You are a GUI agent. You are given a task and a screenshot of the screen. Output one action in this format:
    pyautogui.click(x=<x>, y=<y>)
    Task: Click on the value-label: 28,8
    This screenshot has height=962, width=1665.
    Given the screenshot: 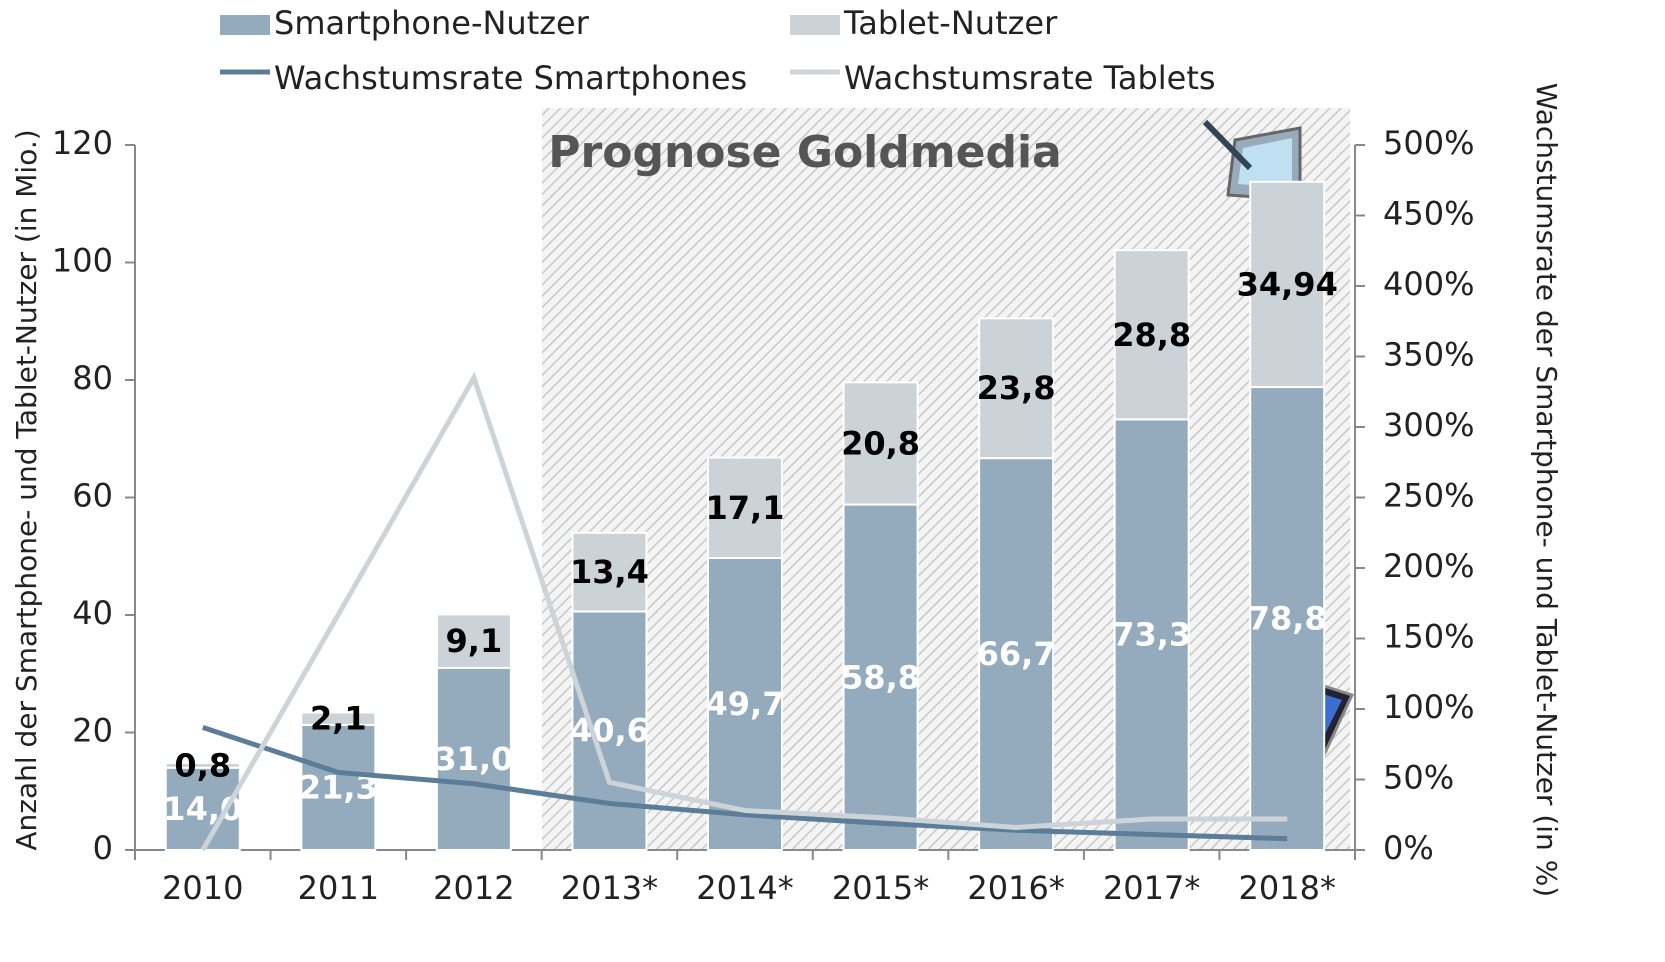 What is the action you would take?
    pyautogui.click(x=1151, y=335)
    